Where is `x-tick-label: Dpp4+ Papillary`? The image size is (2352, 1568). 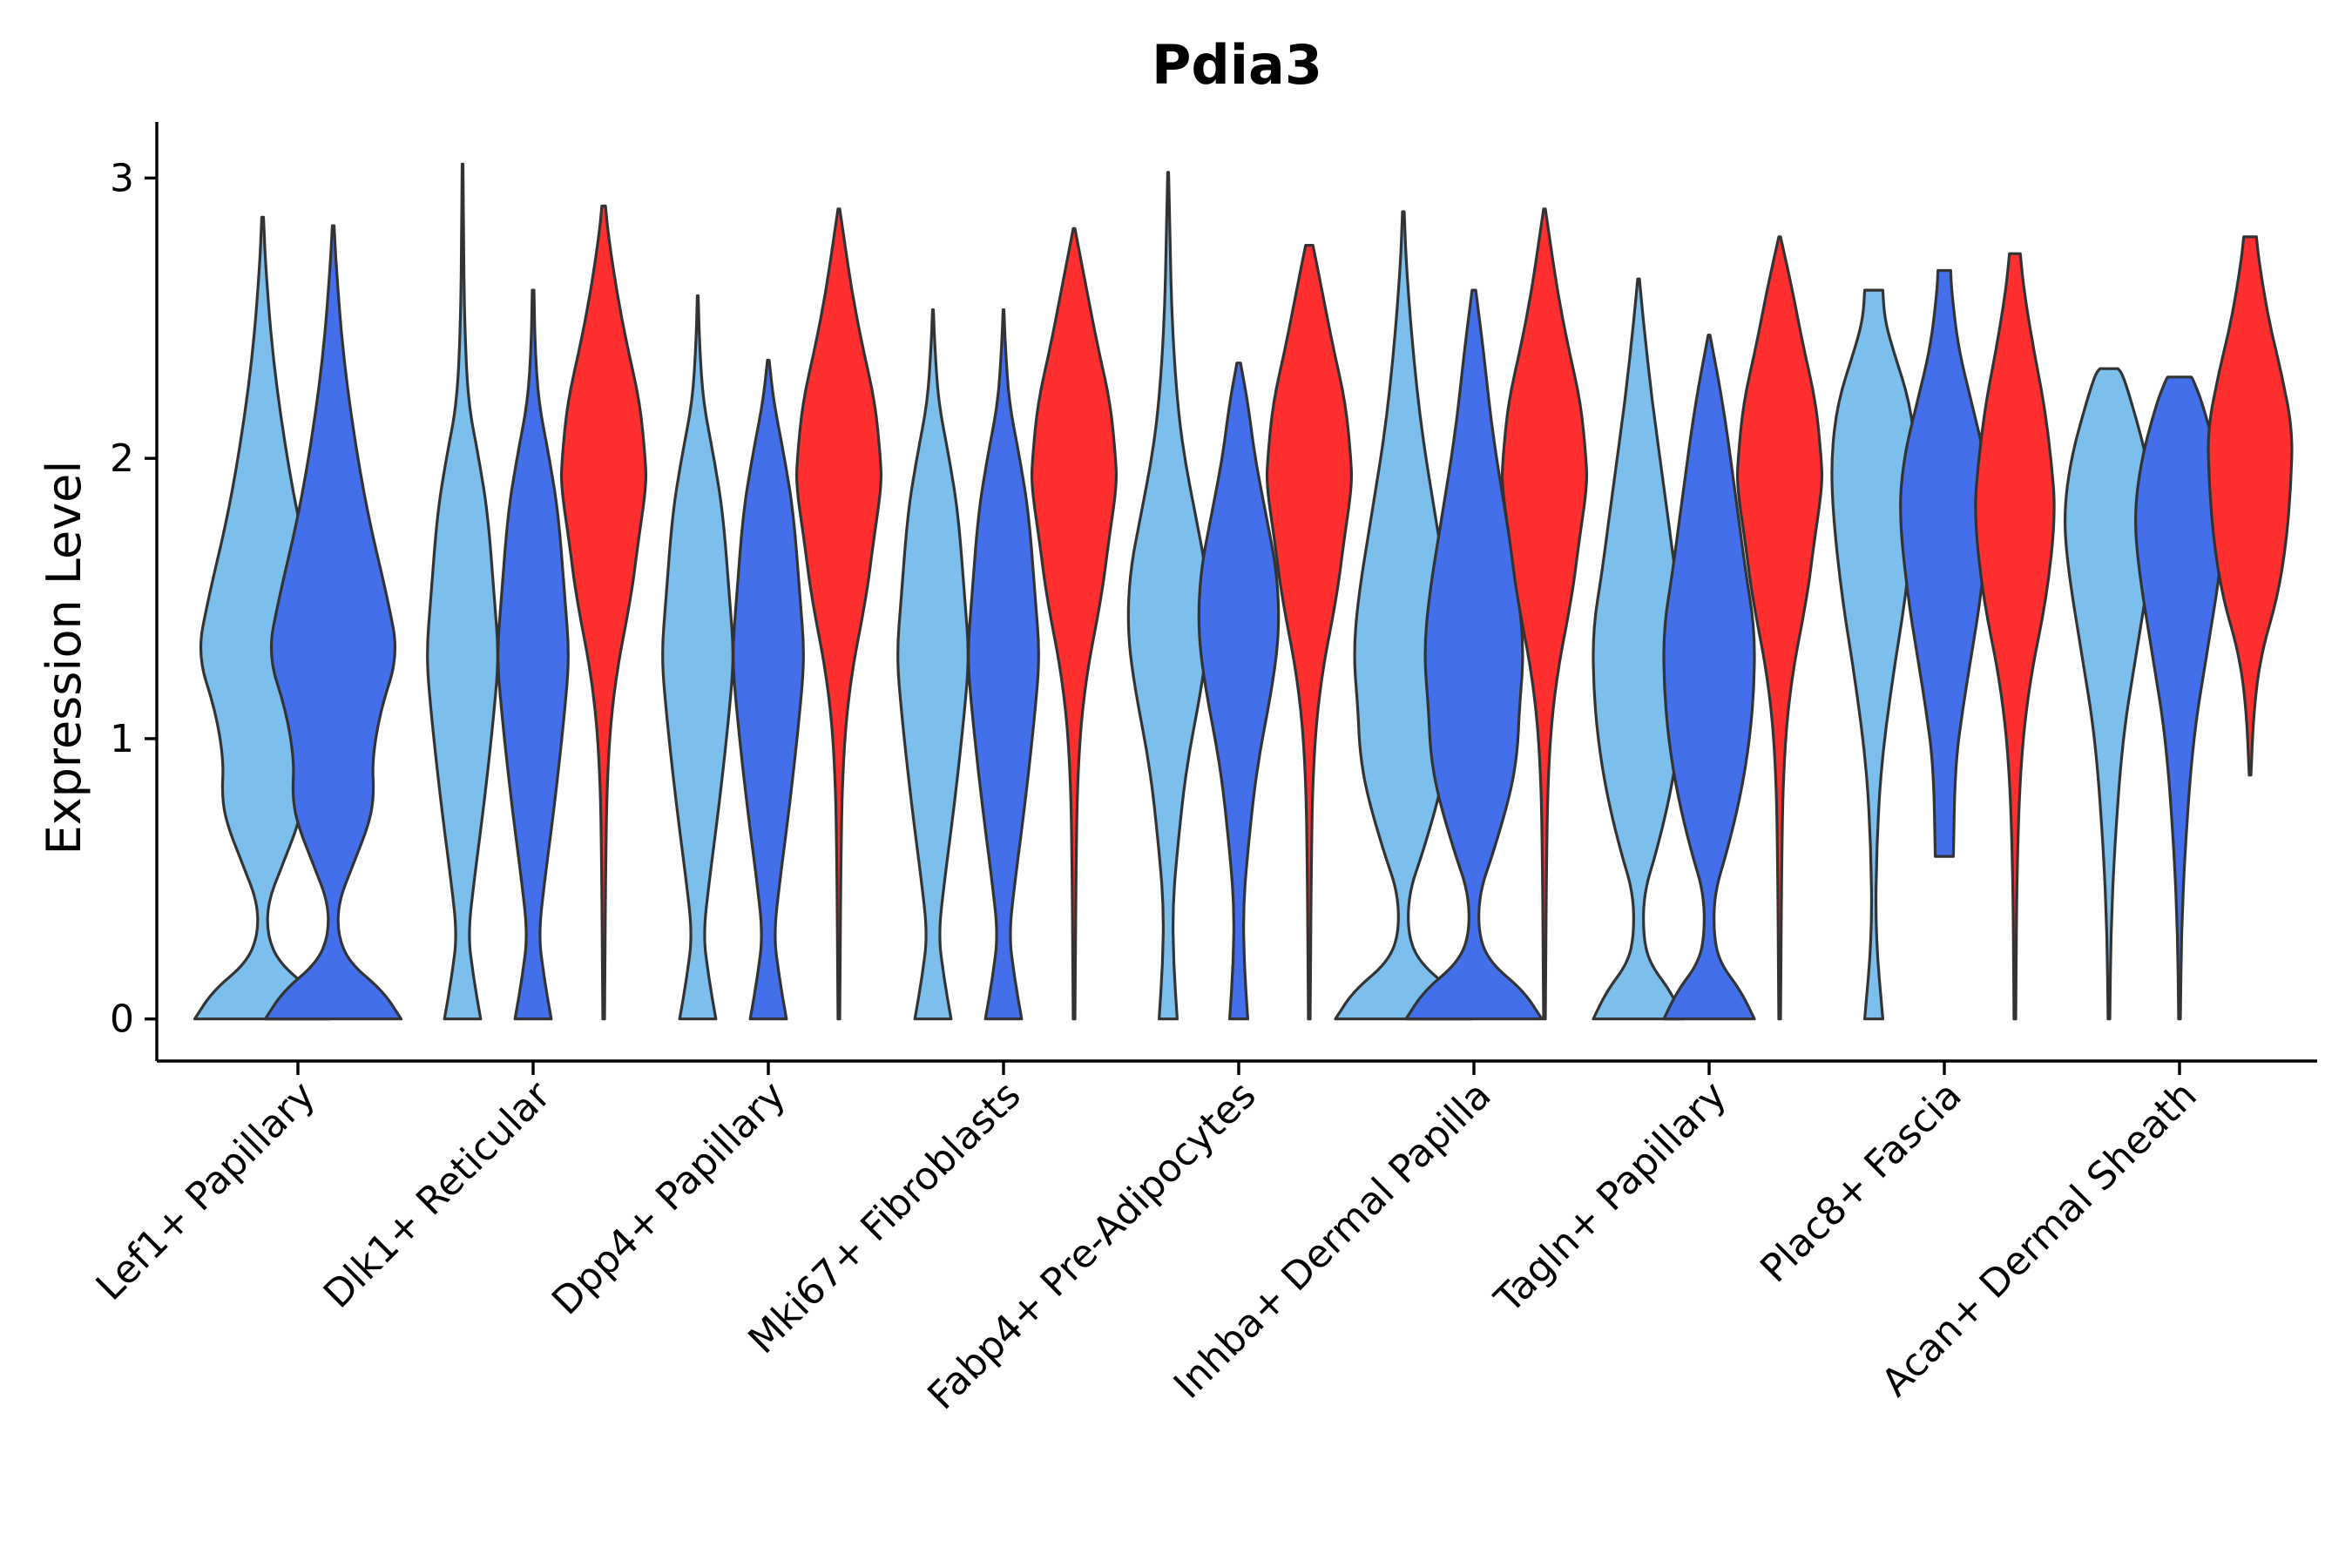 x-tick-label: Dpp4+ Papillary is located at coordinates (669, 1198).